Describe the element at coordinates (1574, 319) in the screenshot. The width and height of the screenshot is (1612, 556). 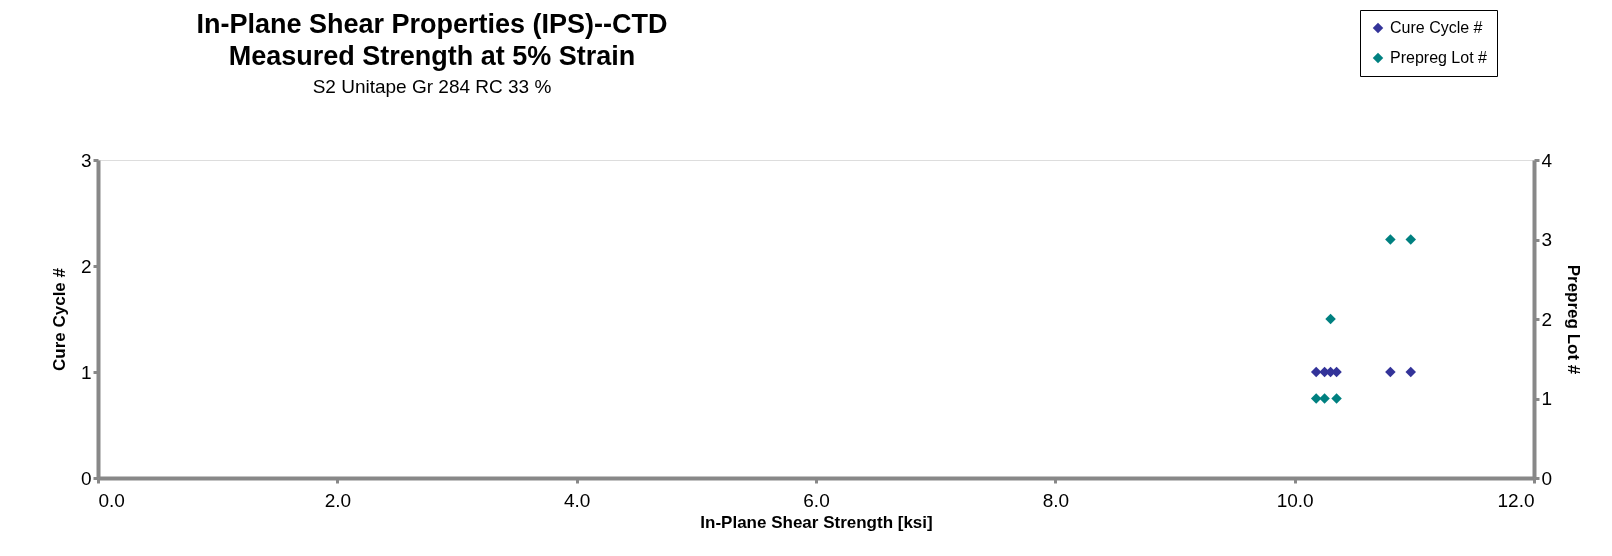
I see `y2-axis-title: Prepreg Lot #` at that location.